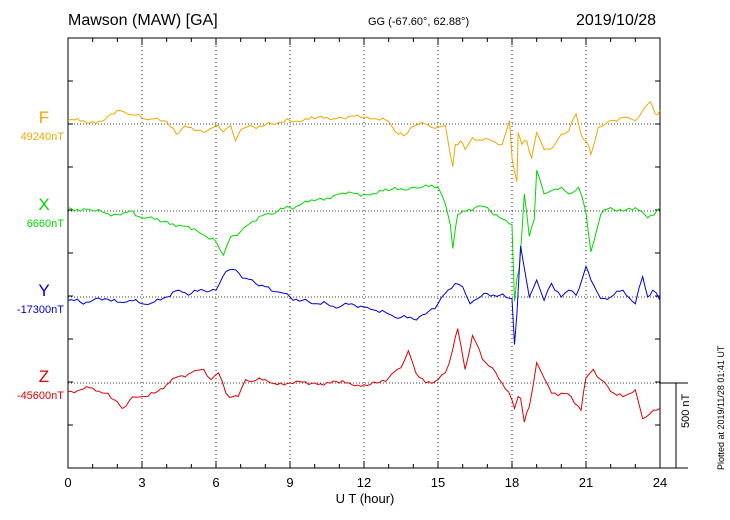  I want to click on x-tick-label: 18, so click(512, 482).